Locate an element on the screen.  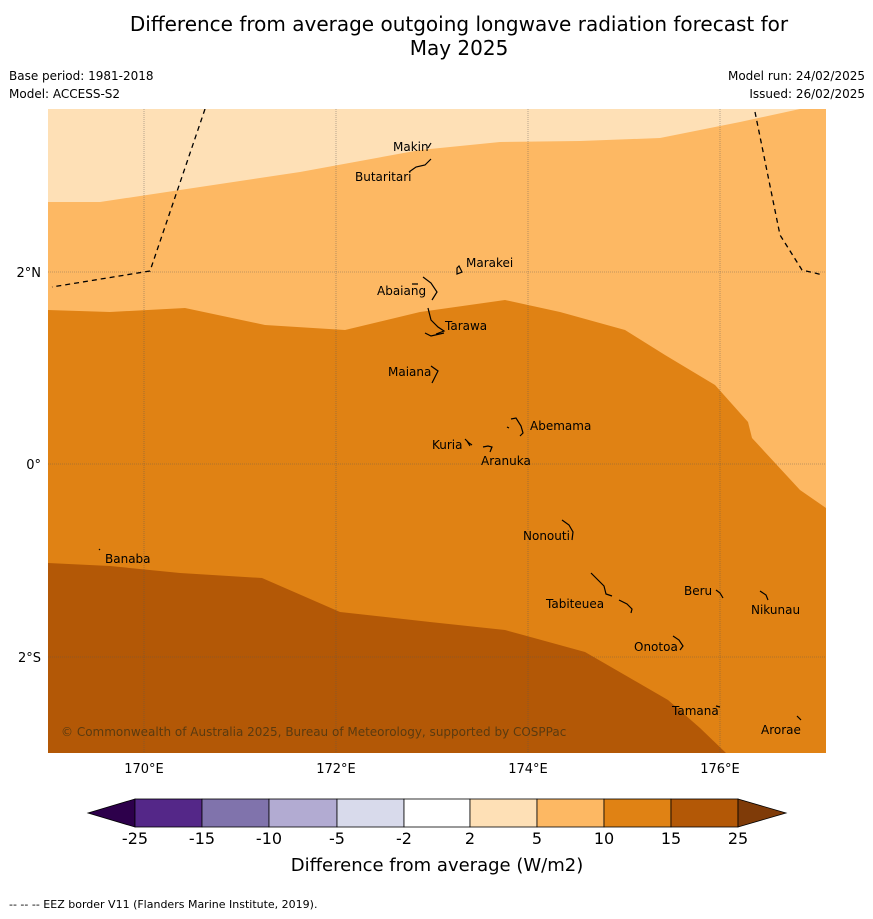
island-kuria is located at coordinates (468, 442).